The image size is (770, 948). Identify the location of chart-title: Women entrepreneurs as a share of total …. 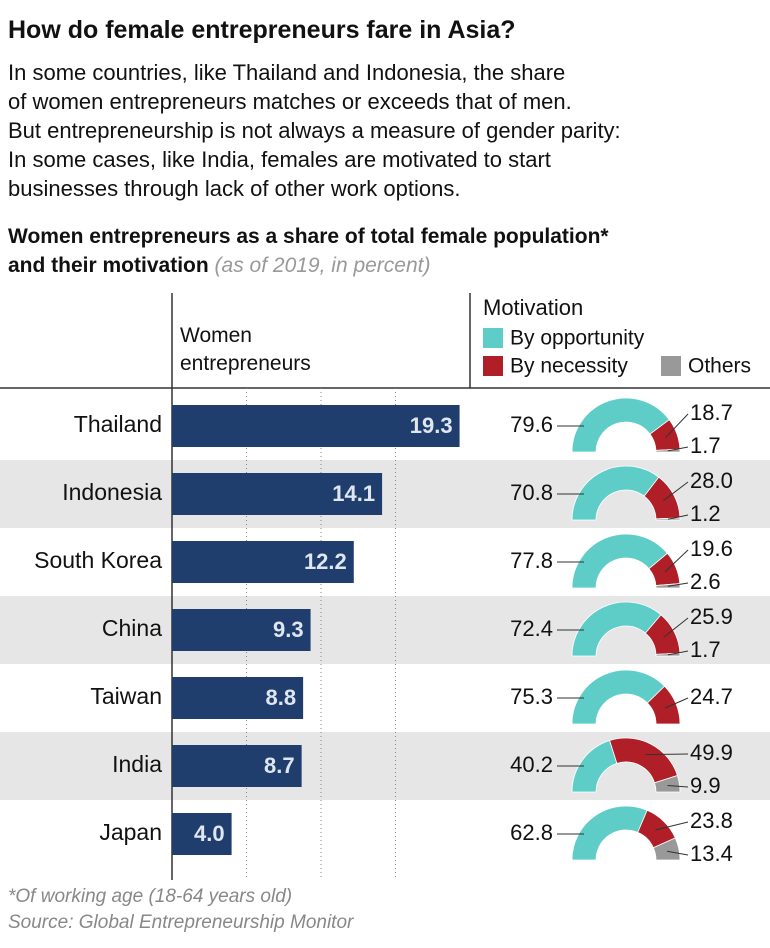
(308, 236).